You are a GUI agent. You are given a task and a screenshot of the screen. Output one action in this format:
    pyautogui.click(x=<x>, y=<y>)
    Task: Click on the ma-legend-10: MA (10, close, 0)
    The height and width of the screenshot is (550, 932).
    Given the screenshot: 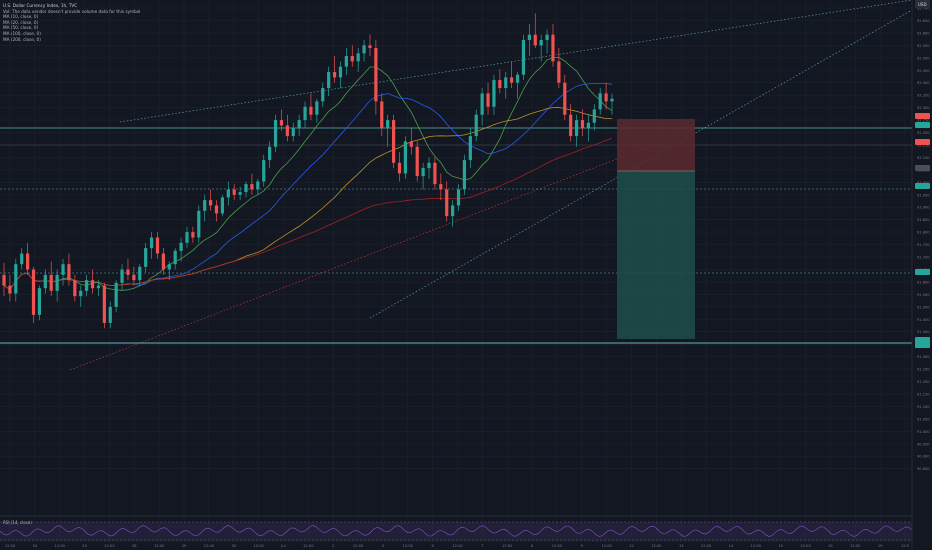 What is the action you would take?
    pyautogui.click(x=21, y=17)
    